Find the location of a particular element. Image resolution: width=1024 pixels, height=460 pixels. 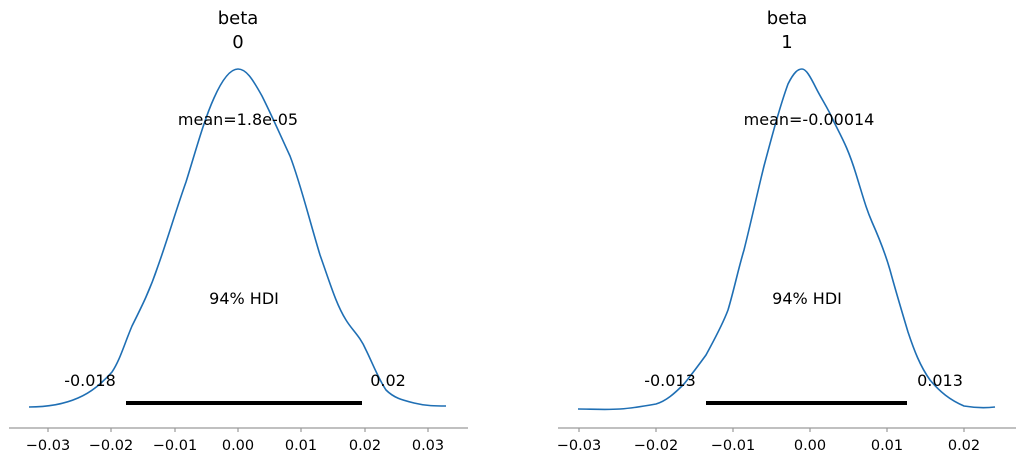

x-axis: −0.03 −0.02 −0.01 0.00 0.01 0.02 is located at coordinates (786, 440).